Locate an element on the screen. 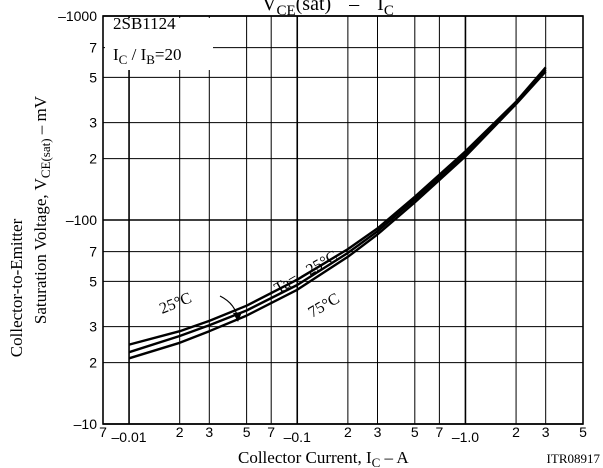 The height and width of the screenshot is (468, 603). x-axis-label: Collector Current, IC – A is located at coordinates (323, 458).